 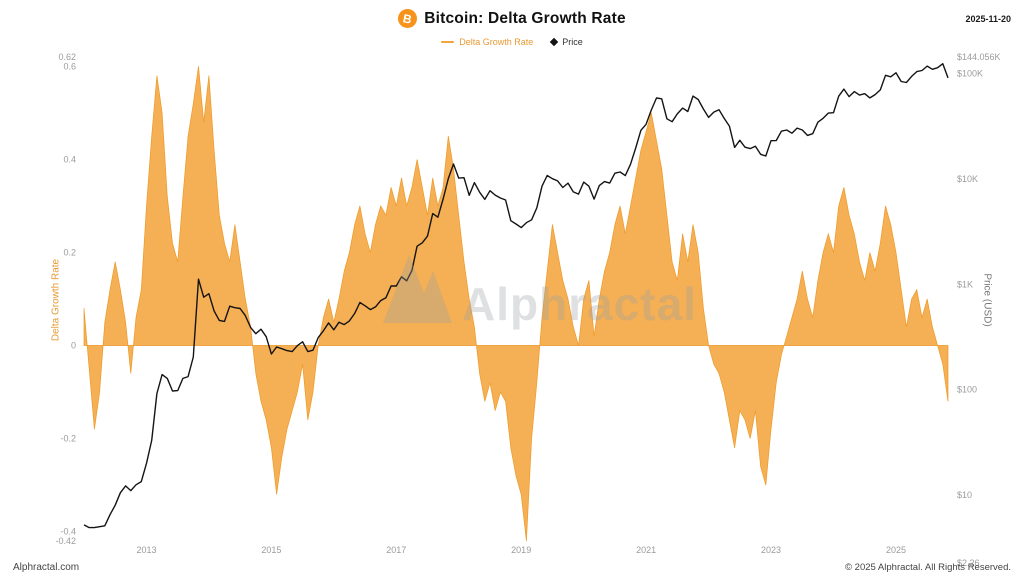 What do you see at coordinates (46, 567) in the screenshot?
I see `footer-site-link: Alphractal.com` at bounding box center [46, 567].